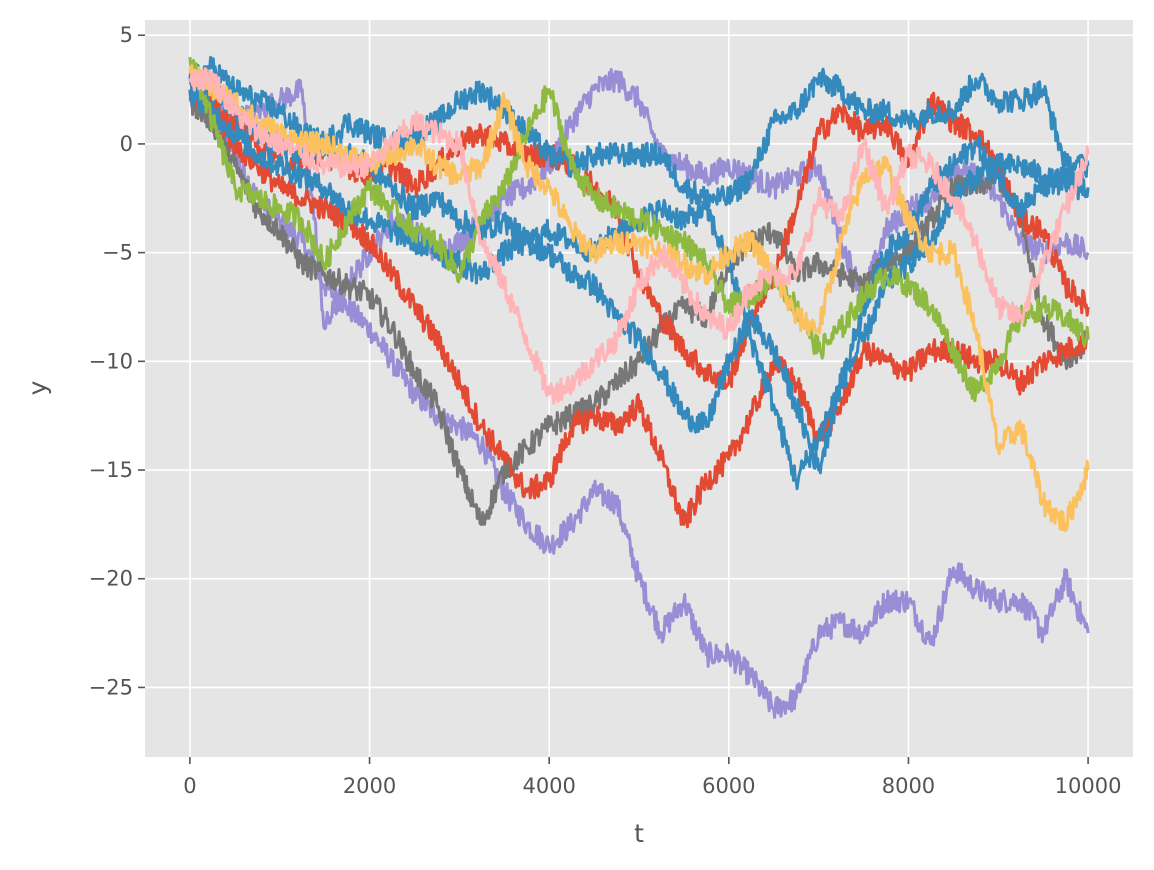 Image resolution: width=1154 pixels, height=870 pixels. I want to click on y-tick-label: −10, so click(111, 361).